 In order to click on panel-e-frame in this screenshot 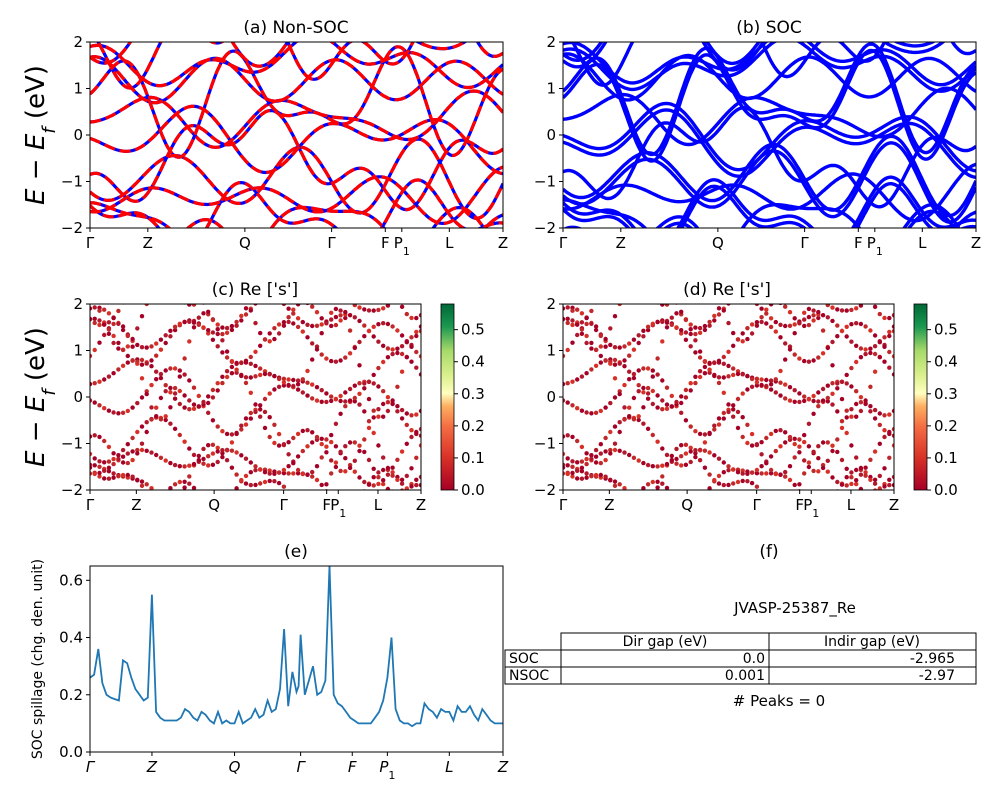, I will do `click(296, 659)`.